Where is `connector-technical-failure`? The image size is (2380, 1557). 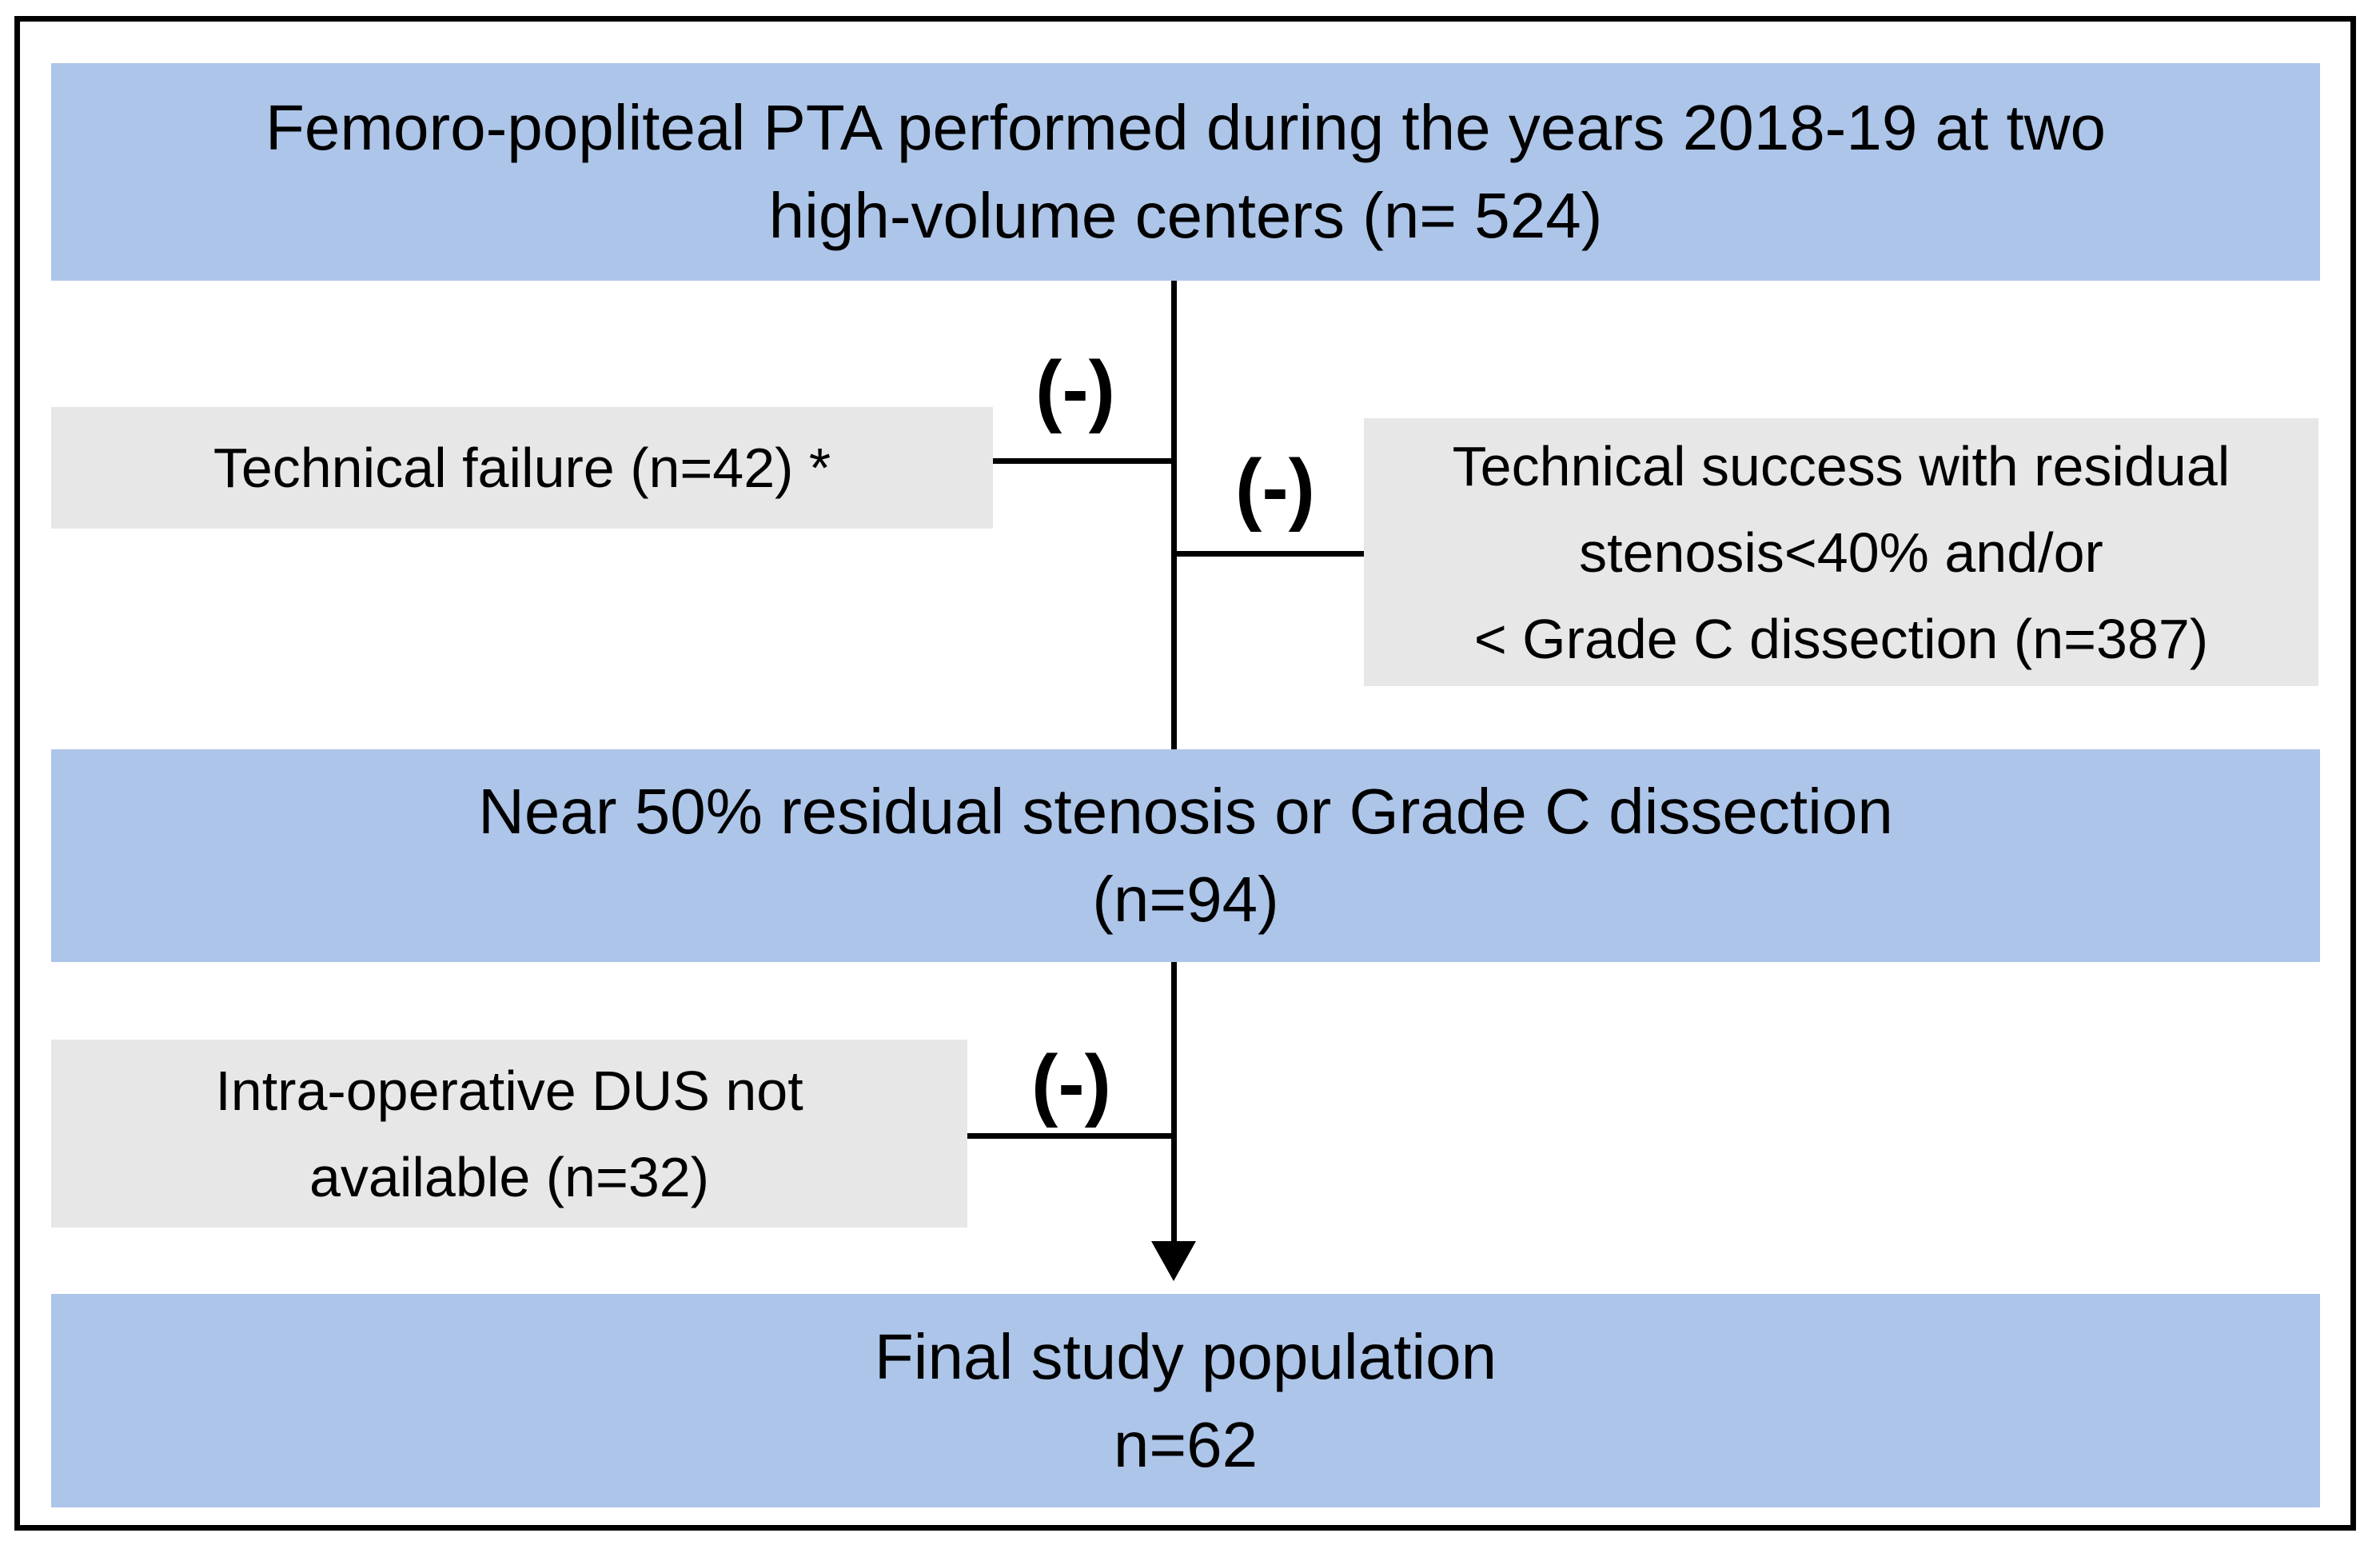 connector-technical-failure is located at coordinates (1083, 461).